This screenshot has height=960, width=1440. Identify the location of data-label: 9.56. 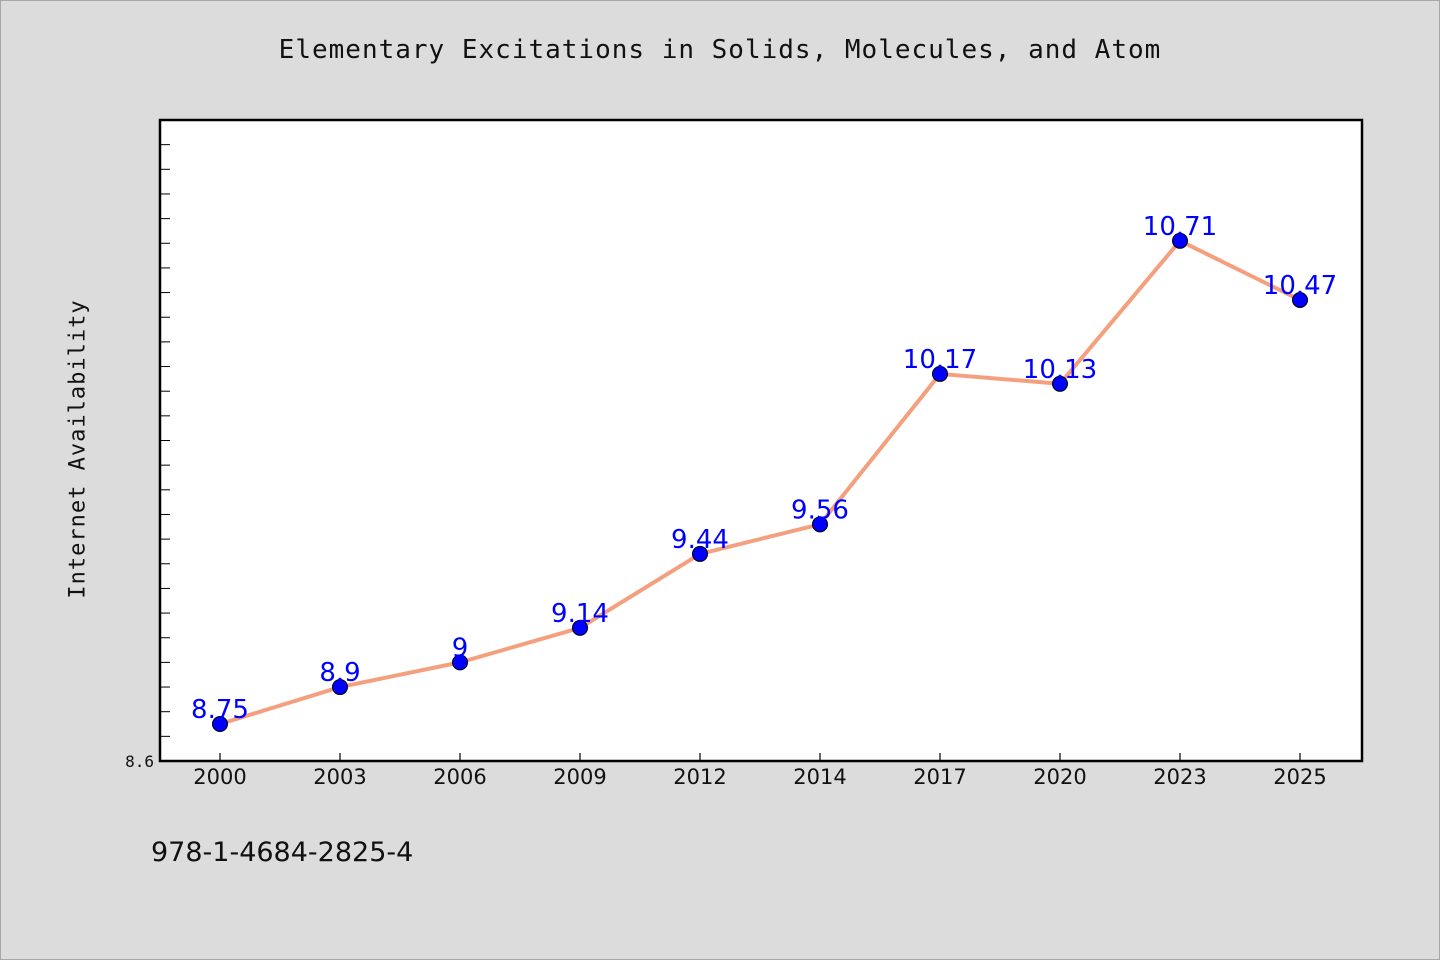
(820, 510).